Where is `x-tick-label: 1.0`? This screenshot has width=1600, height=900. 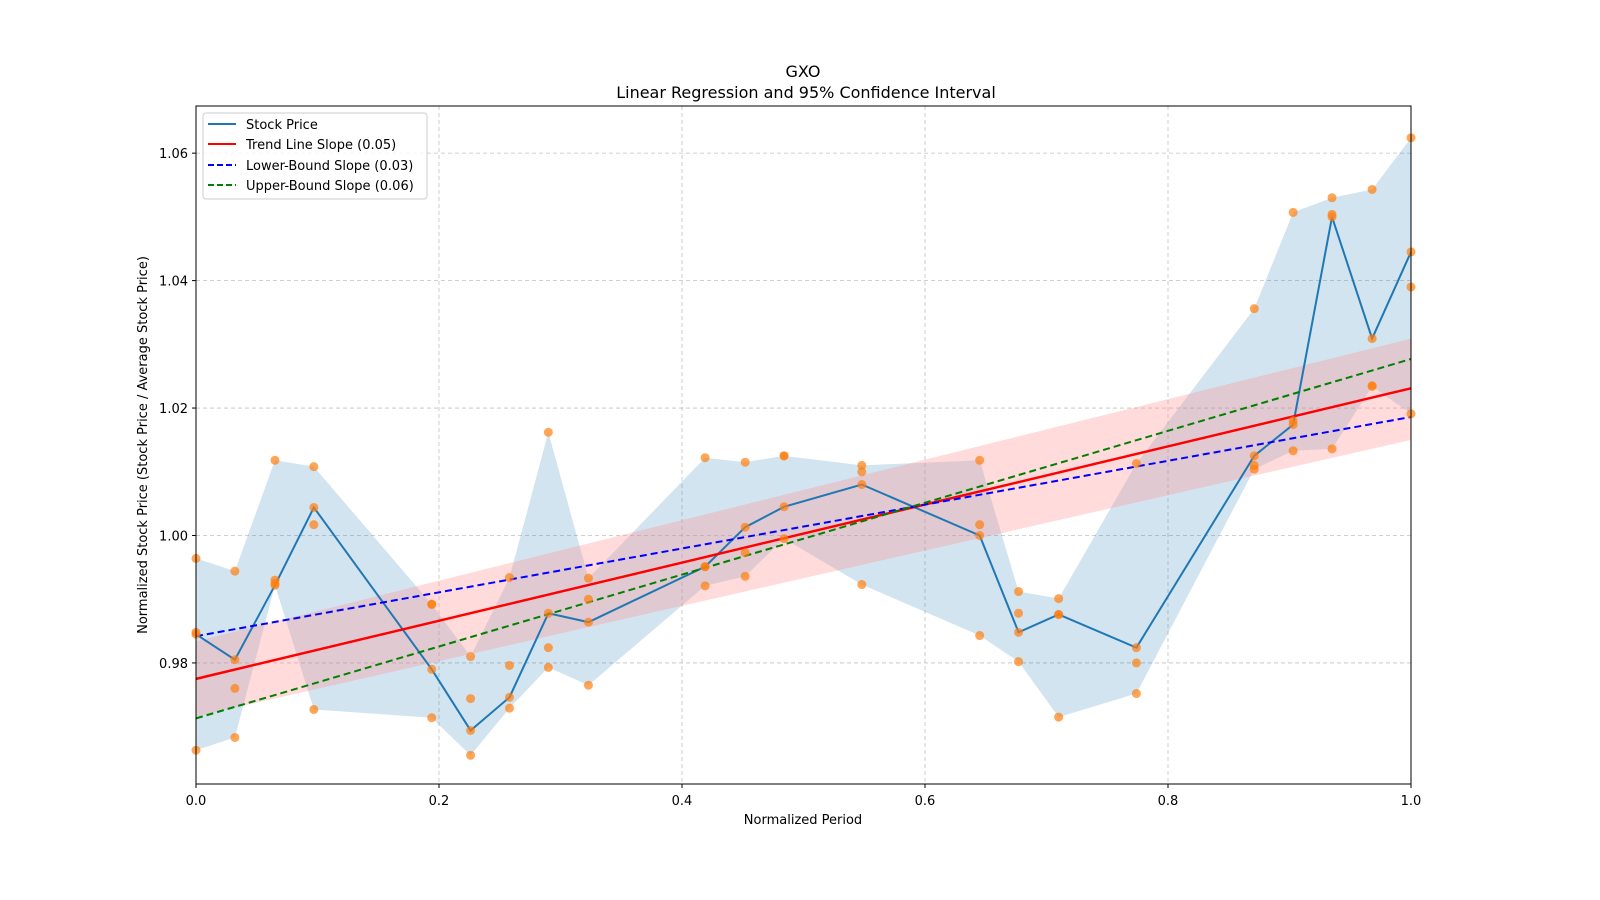 x-tick-label: 1.0 is located at coordinates (1411, 801).